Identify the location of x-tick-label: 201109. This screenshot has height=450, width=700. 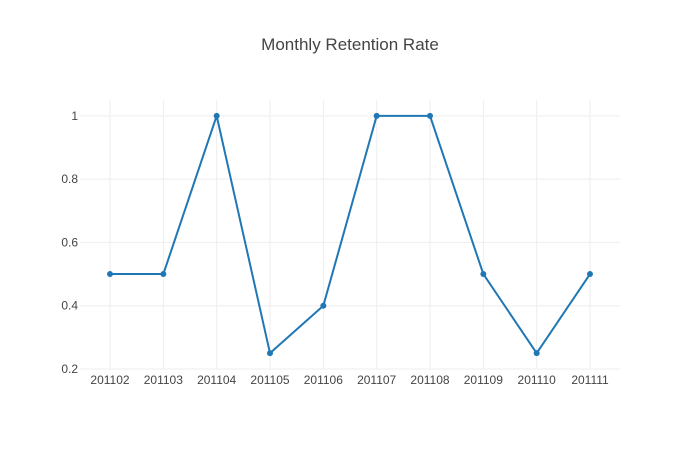
(483, 380).